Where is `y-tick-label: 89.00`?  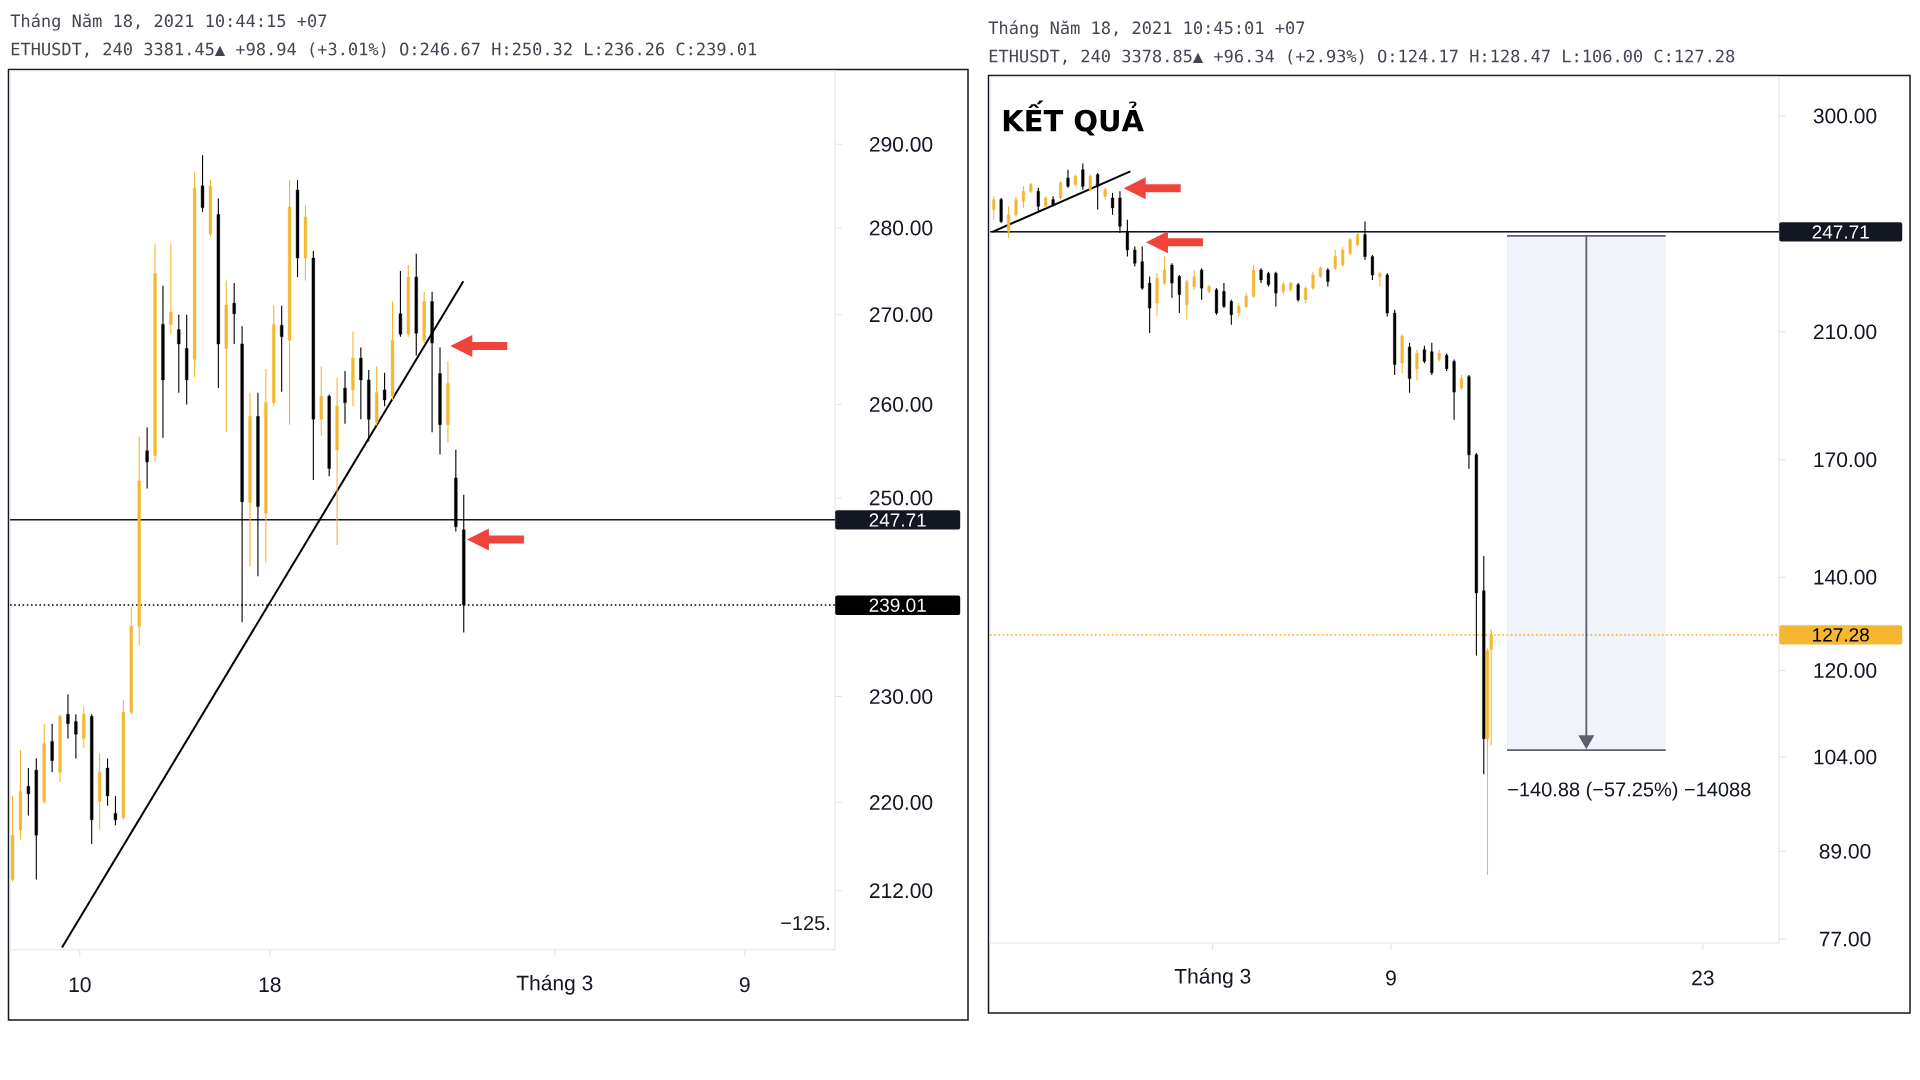
y-tick-label: 89.00 is located at coordinates (1845, 851).